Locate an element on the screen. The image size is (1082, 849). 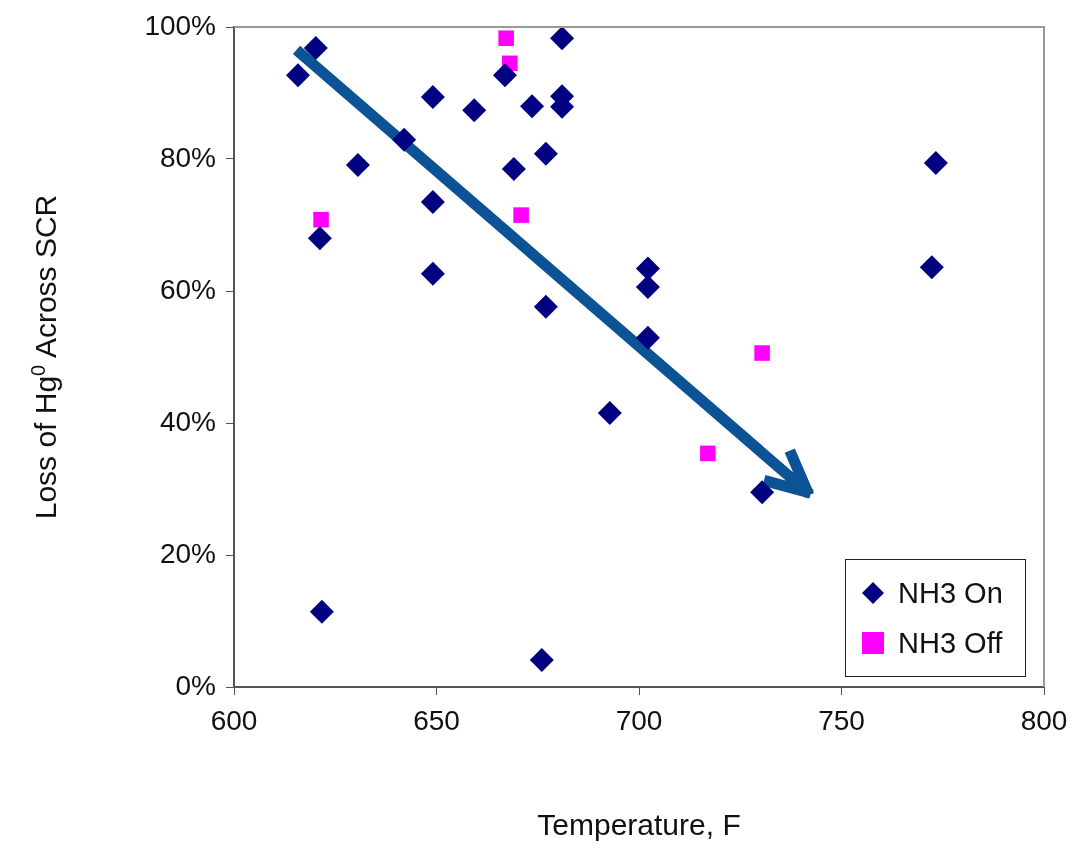
x-axis-title: Temperature, F is located at coordinates (639, 825).